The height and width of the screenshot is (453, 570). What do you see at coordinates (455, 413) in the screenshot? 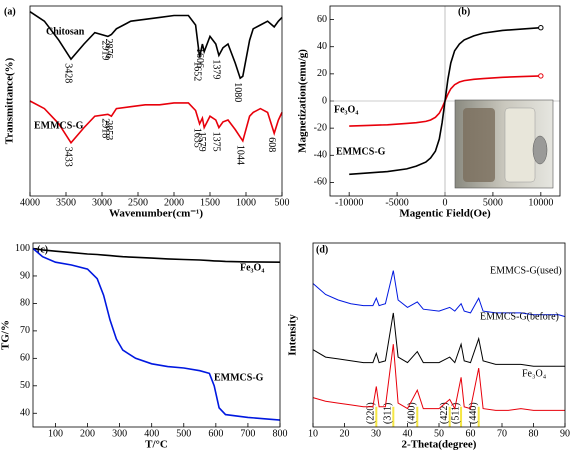
I see `peak-label: (511)` at bounding box center [455, 413].